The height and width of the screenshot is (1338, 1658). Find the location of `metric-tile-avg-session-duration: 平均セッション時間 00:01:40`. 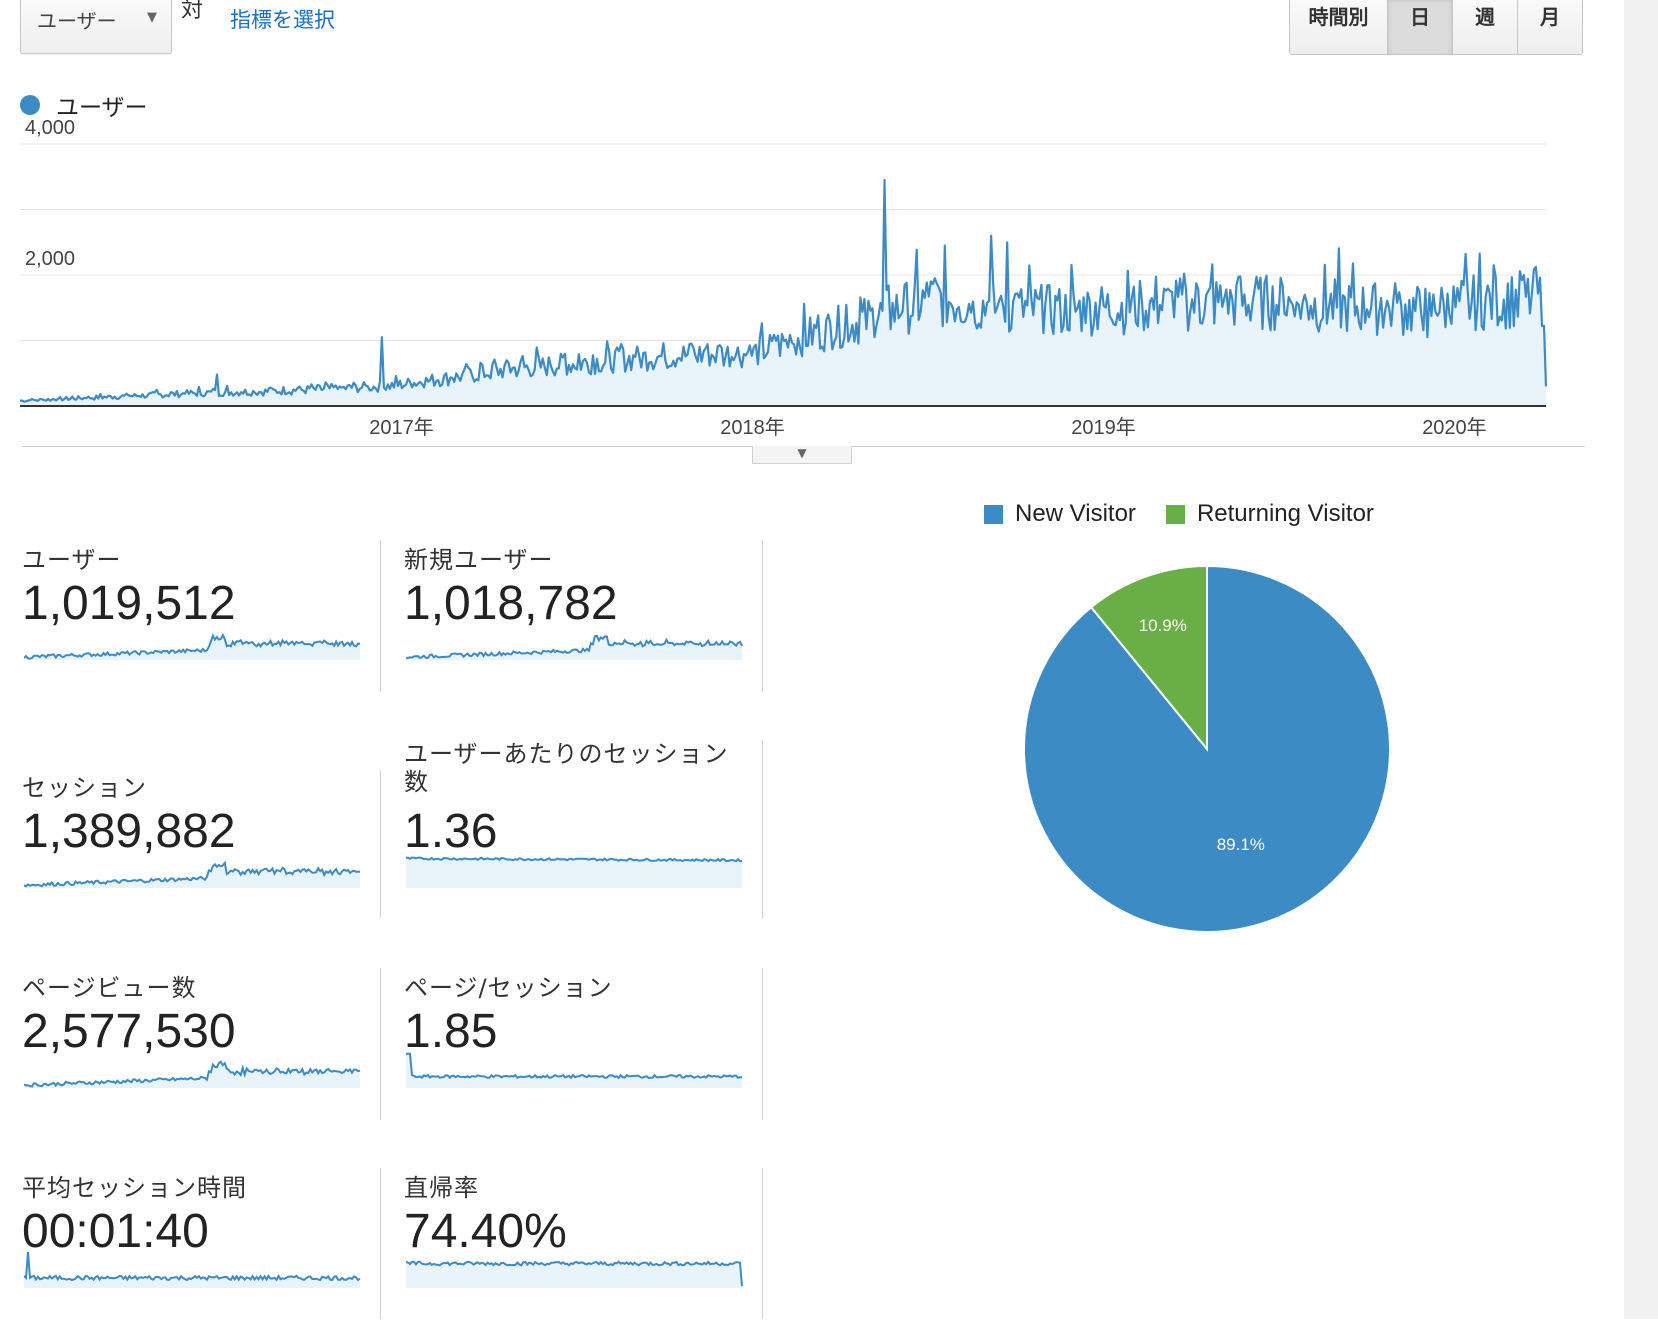

metric-tile-avg-session-duration: 平均セッション時間 00:01:40 is located at coordinates (192, 1253).